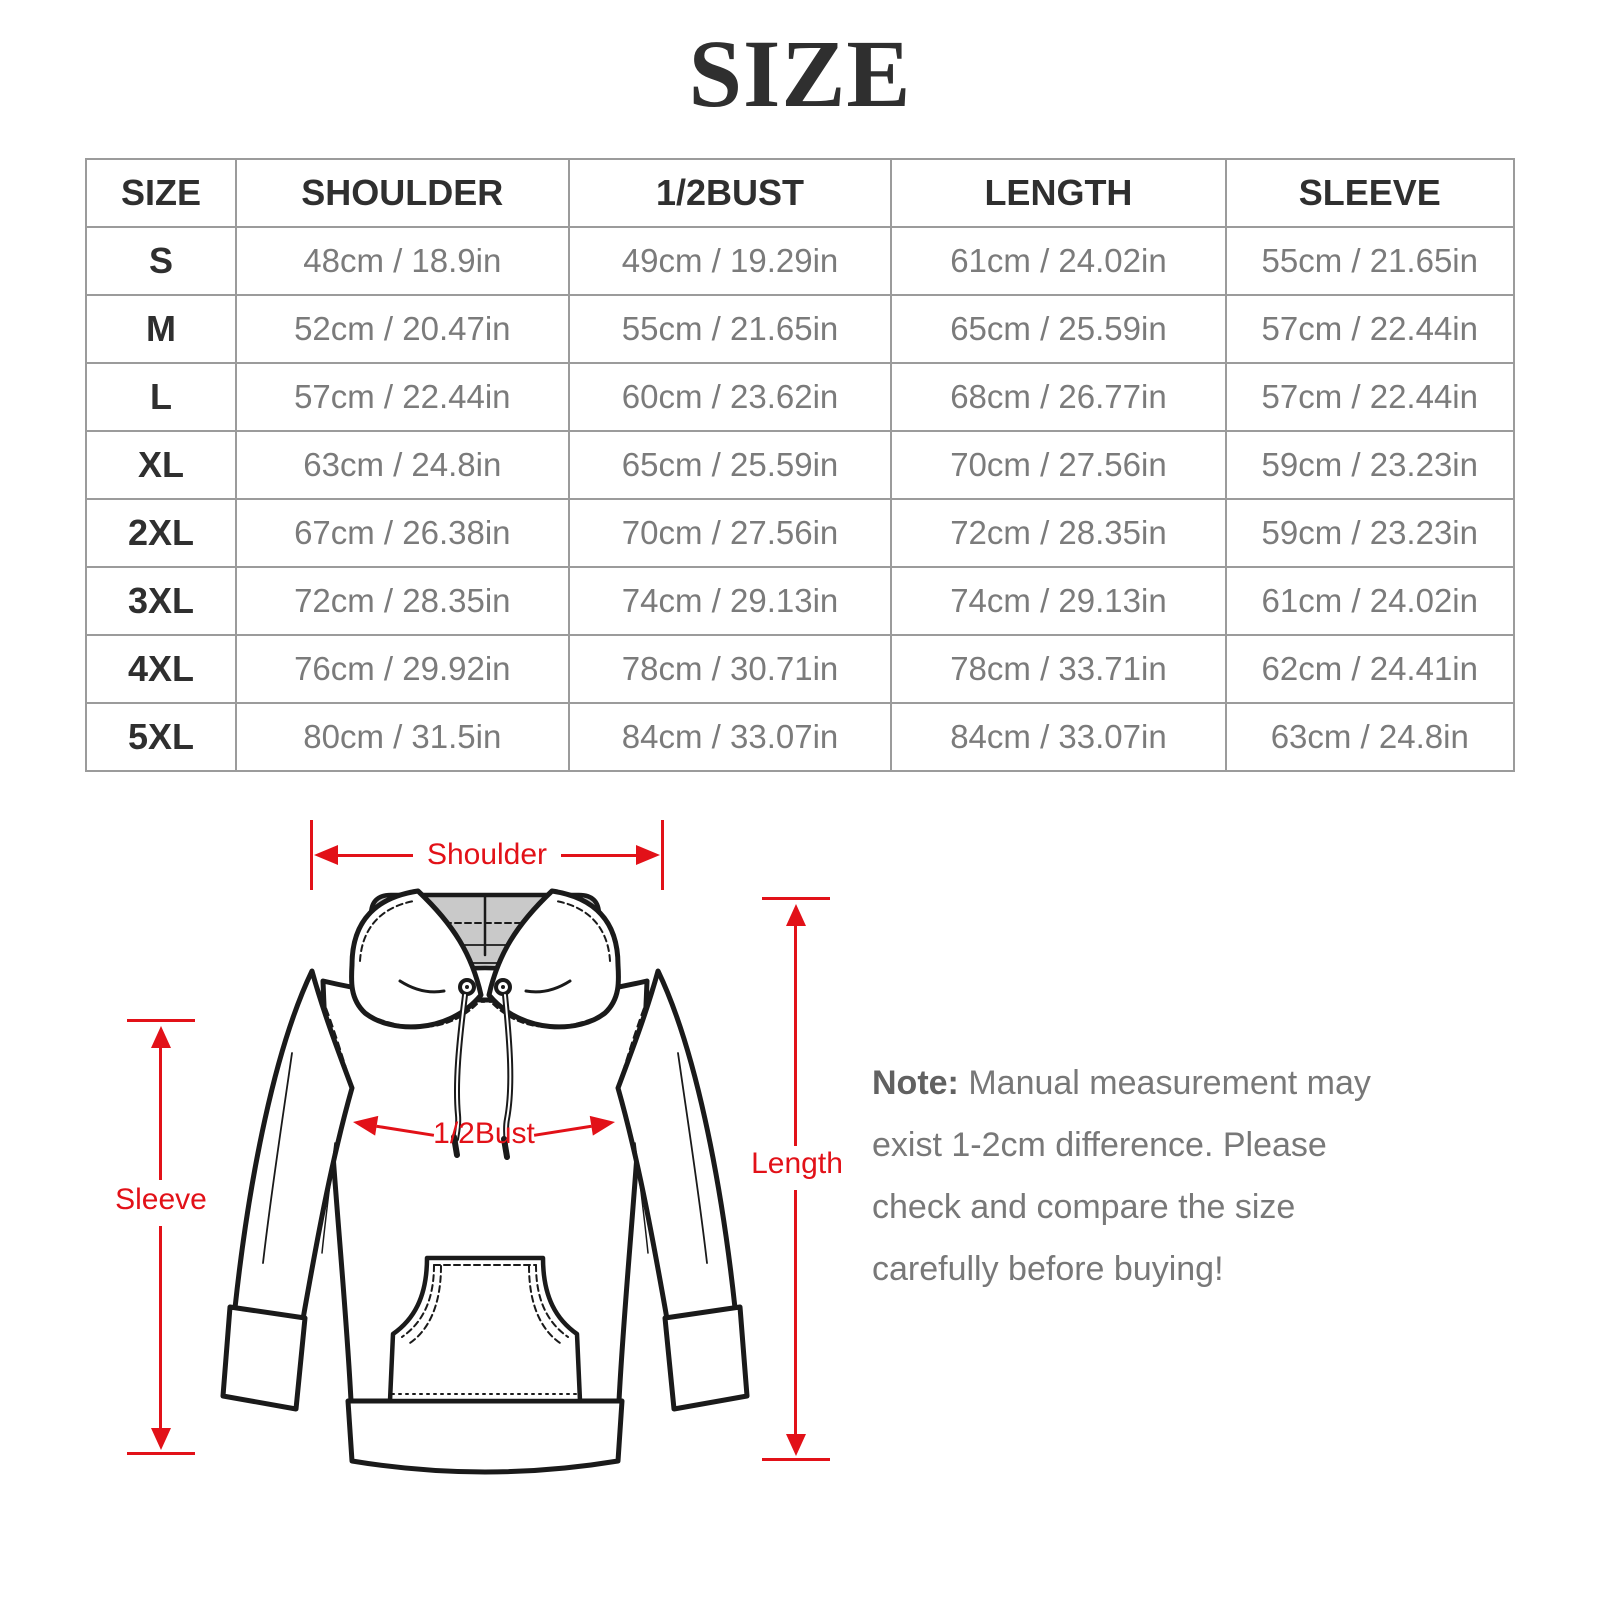 The width and height of the screenshot is (1600, 1600). Describe the element at coordinates (797, 1163) in the screenshot. I see `length-arrow-label: Length` at that location.